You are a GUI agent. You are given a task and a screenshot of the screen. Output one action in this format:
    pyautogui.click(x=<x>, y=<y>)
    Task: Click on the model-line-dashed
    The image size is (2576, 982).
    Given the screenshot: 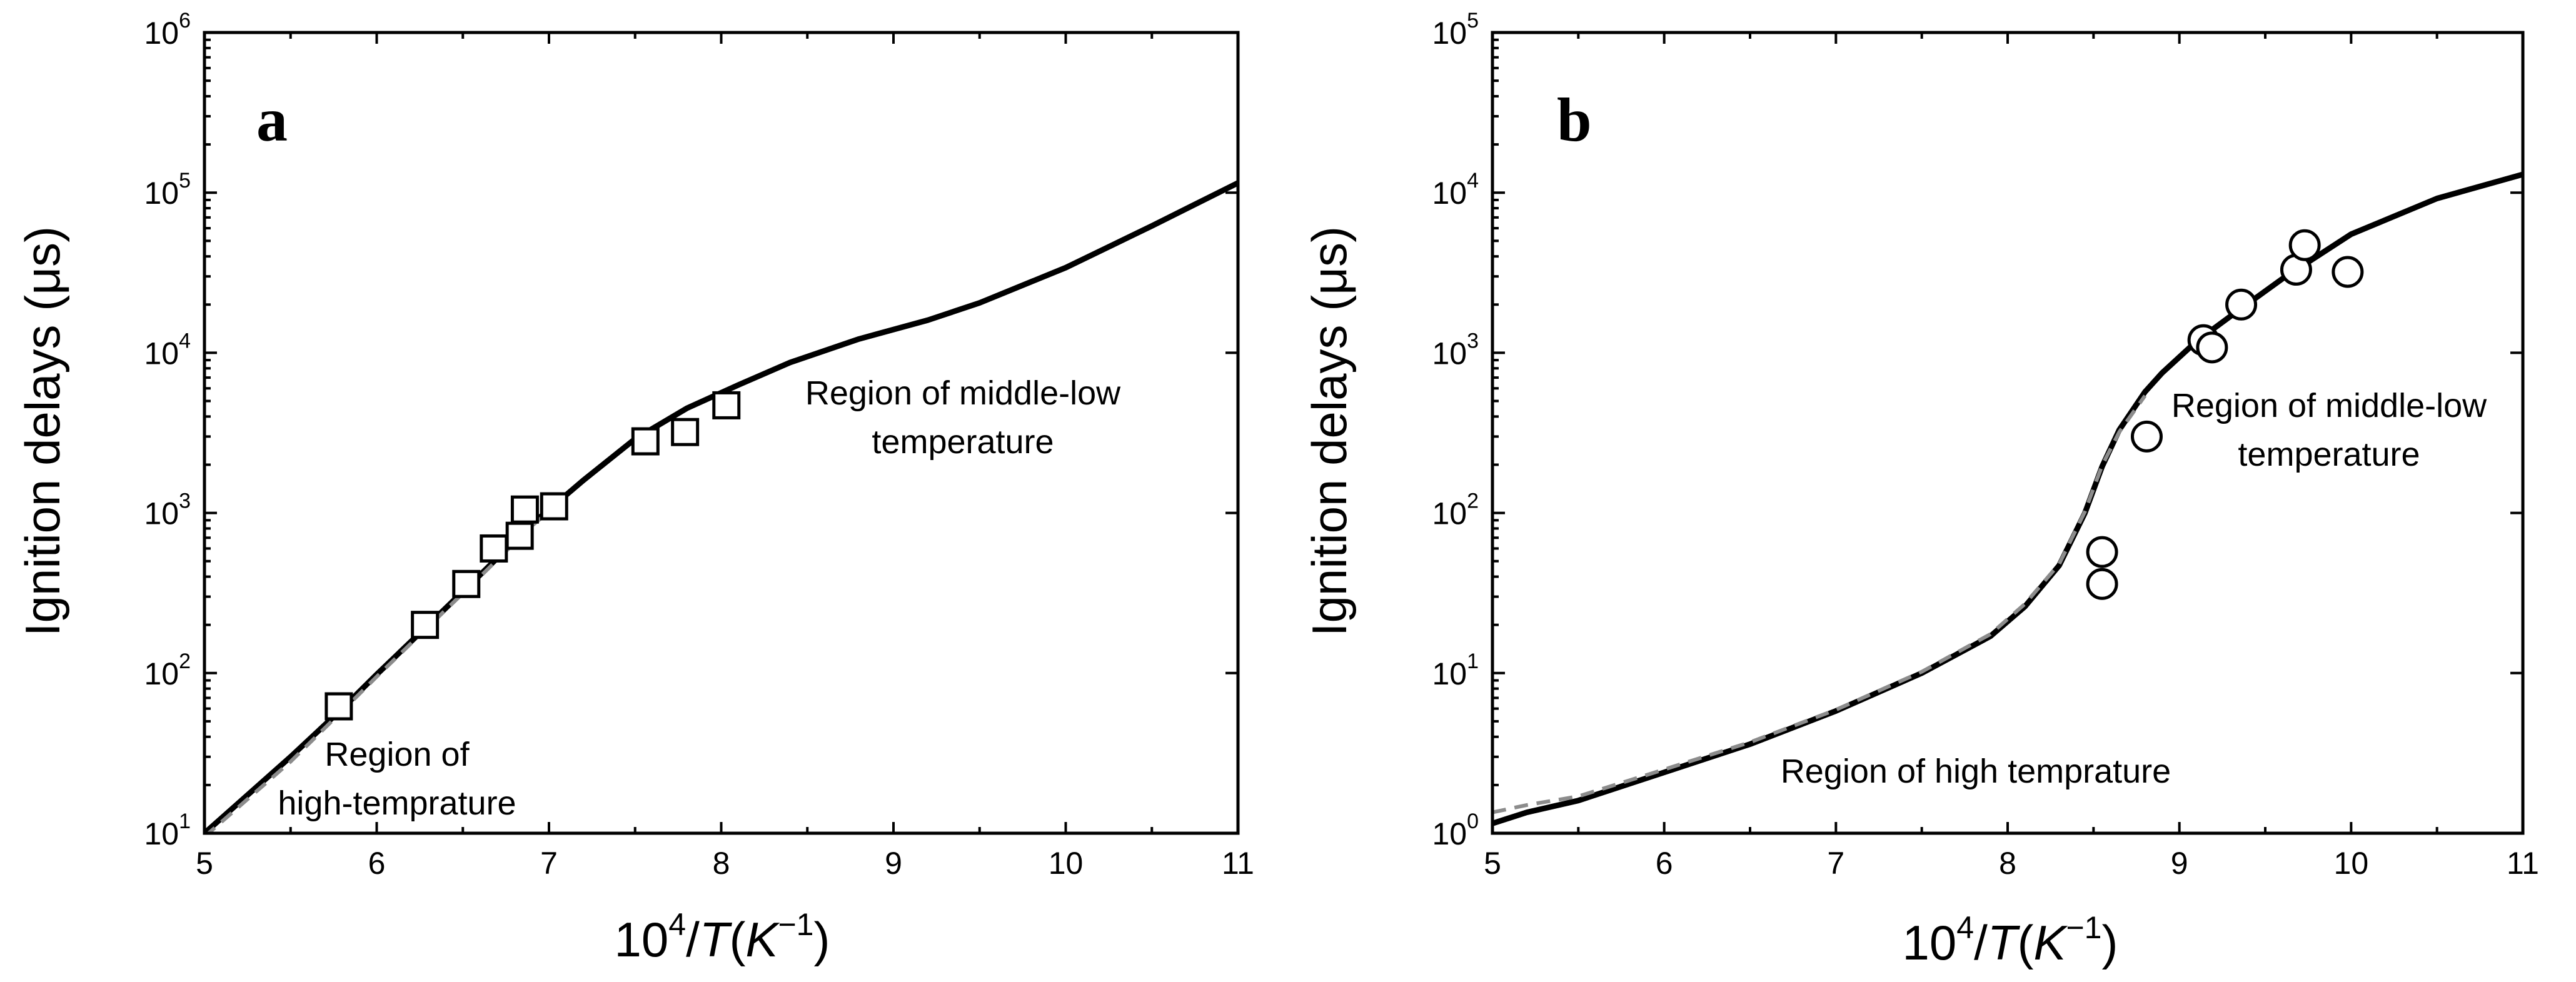 What is the action you would take?
    pyautogui.click(x=1819, y=604)
    